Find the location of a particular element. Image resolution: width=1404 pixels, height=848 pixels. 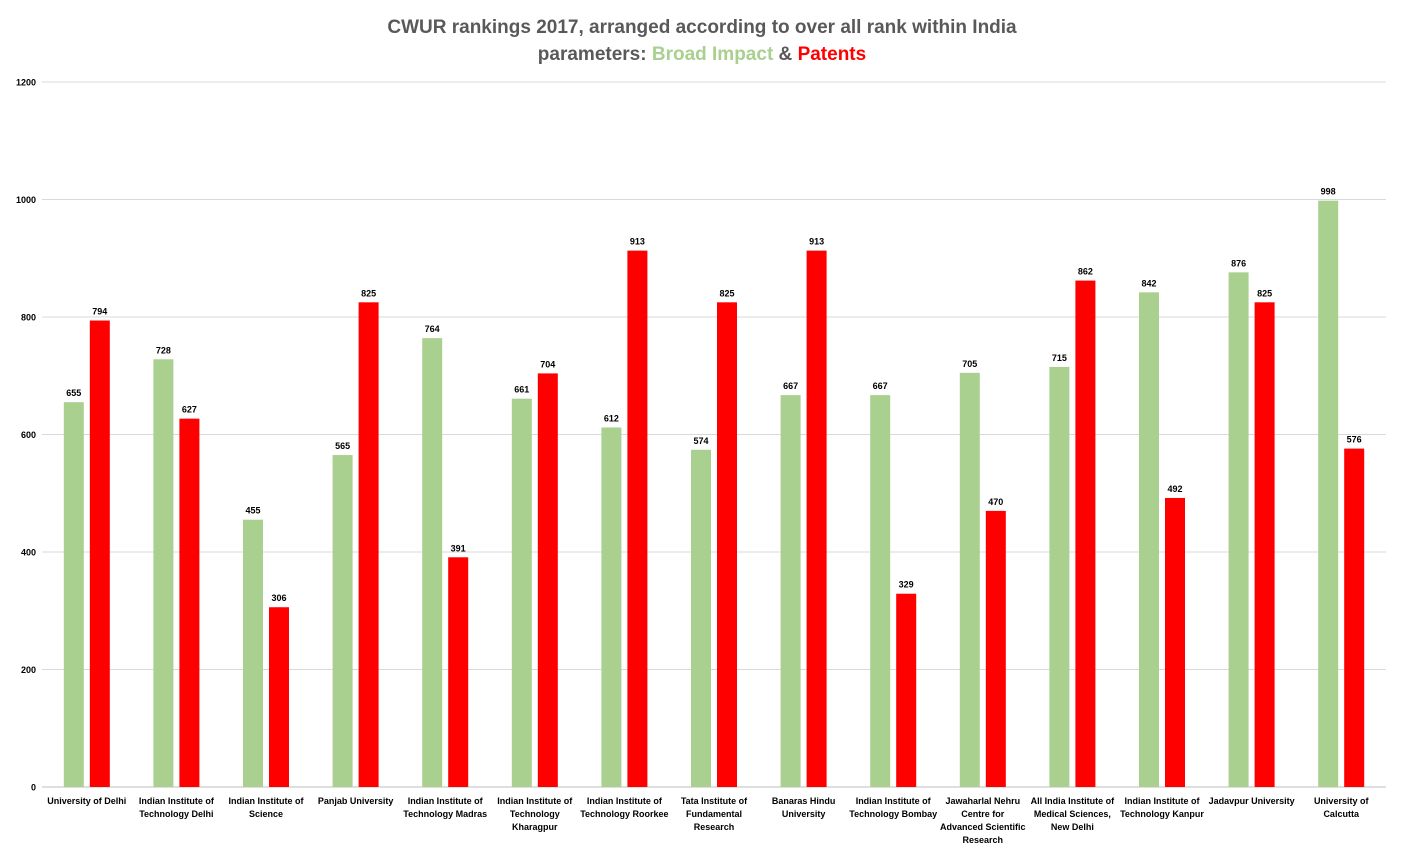

chart-title-series-patents: Patents is located at coordinates (832, 54).